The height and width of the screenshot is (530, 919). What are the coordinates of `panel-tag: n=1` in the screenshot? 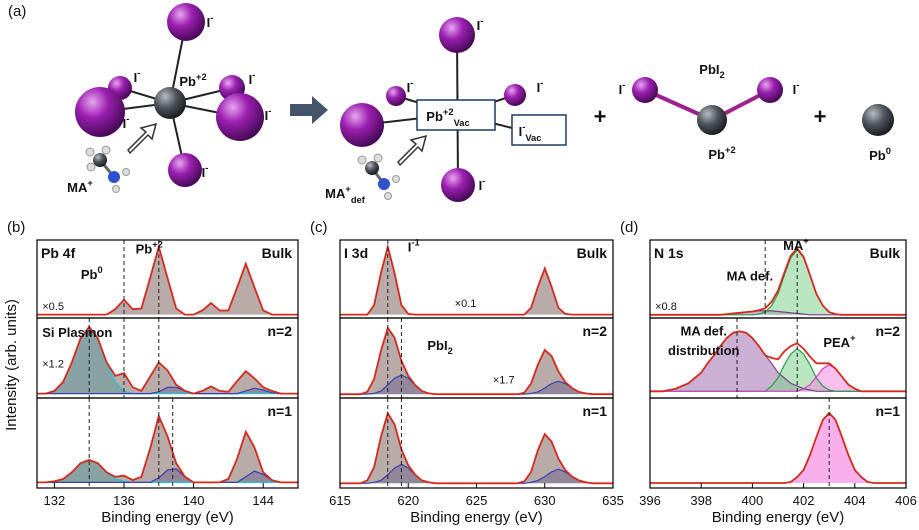 It's located at (887, 411).